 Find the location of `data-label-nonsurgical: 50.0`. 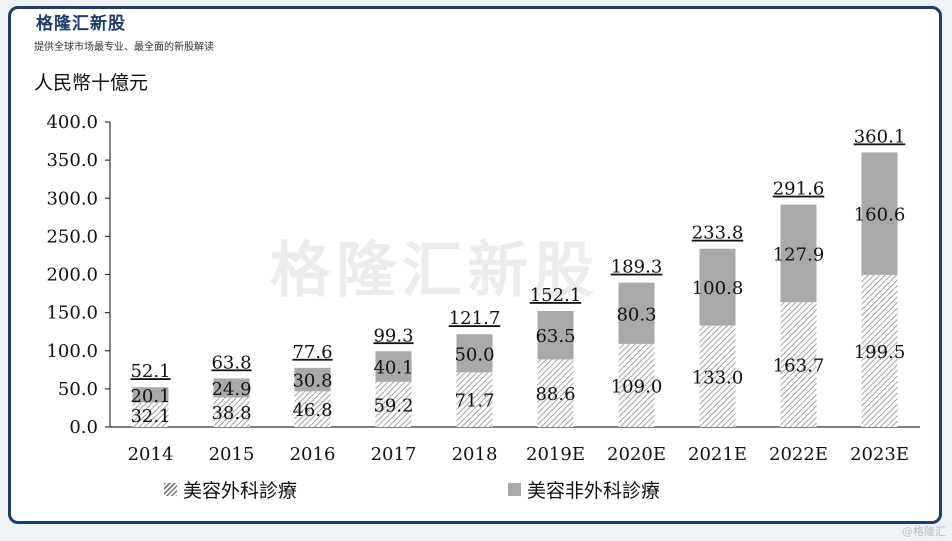

data-label-nonsurgical: 50.0 is located at coordinates (474, 354).